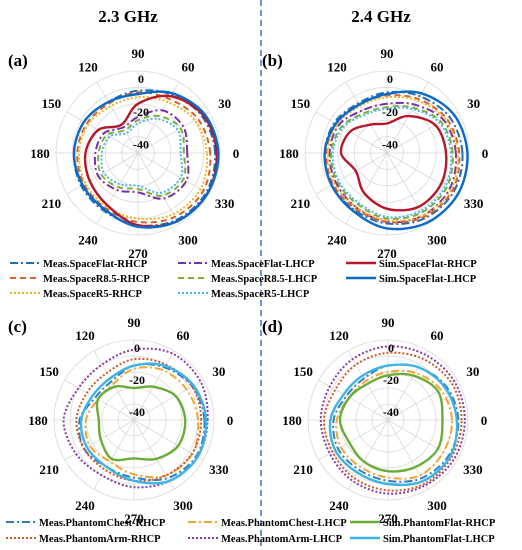 The image size is (522, 550). Describe the element at coordinates (282, 539) in the screenshot. I see `legend-entry: Meas.PhantomArm-LHCP` at that location.